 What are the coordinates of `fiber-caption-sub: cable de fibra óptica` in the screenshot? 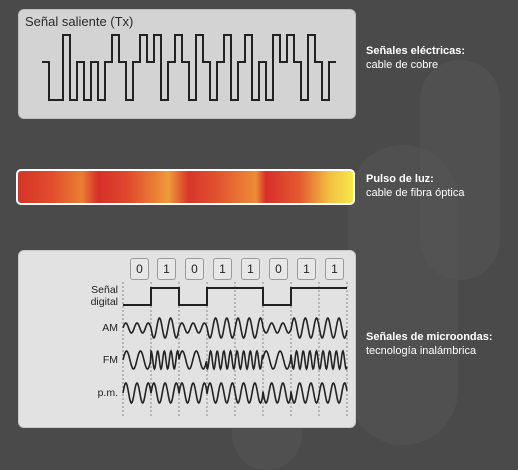 It's located at (415, 193).